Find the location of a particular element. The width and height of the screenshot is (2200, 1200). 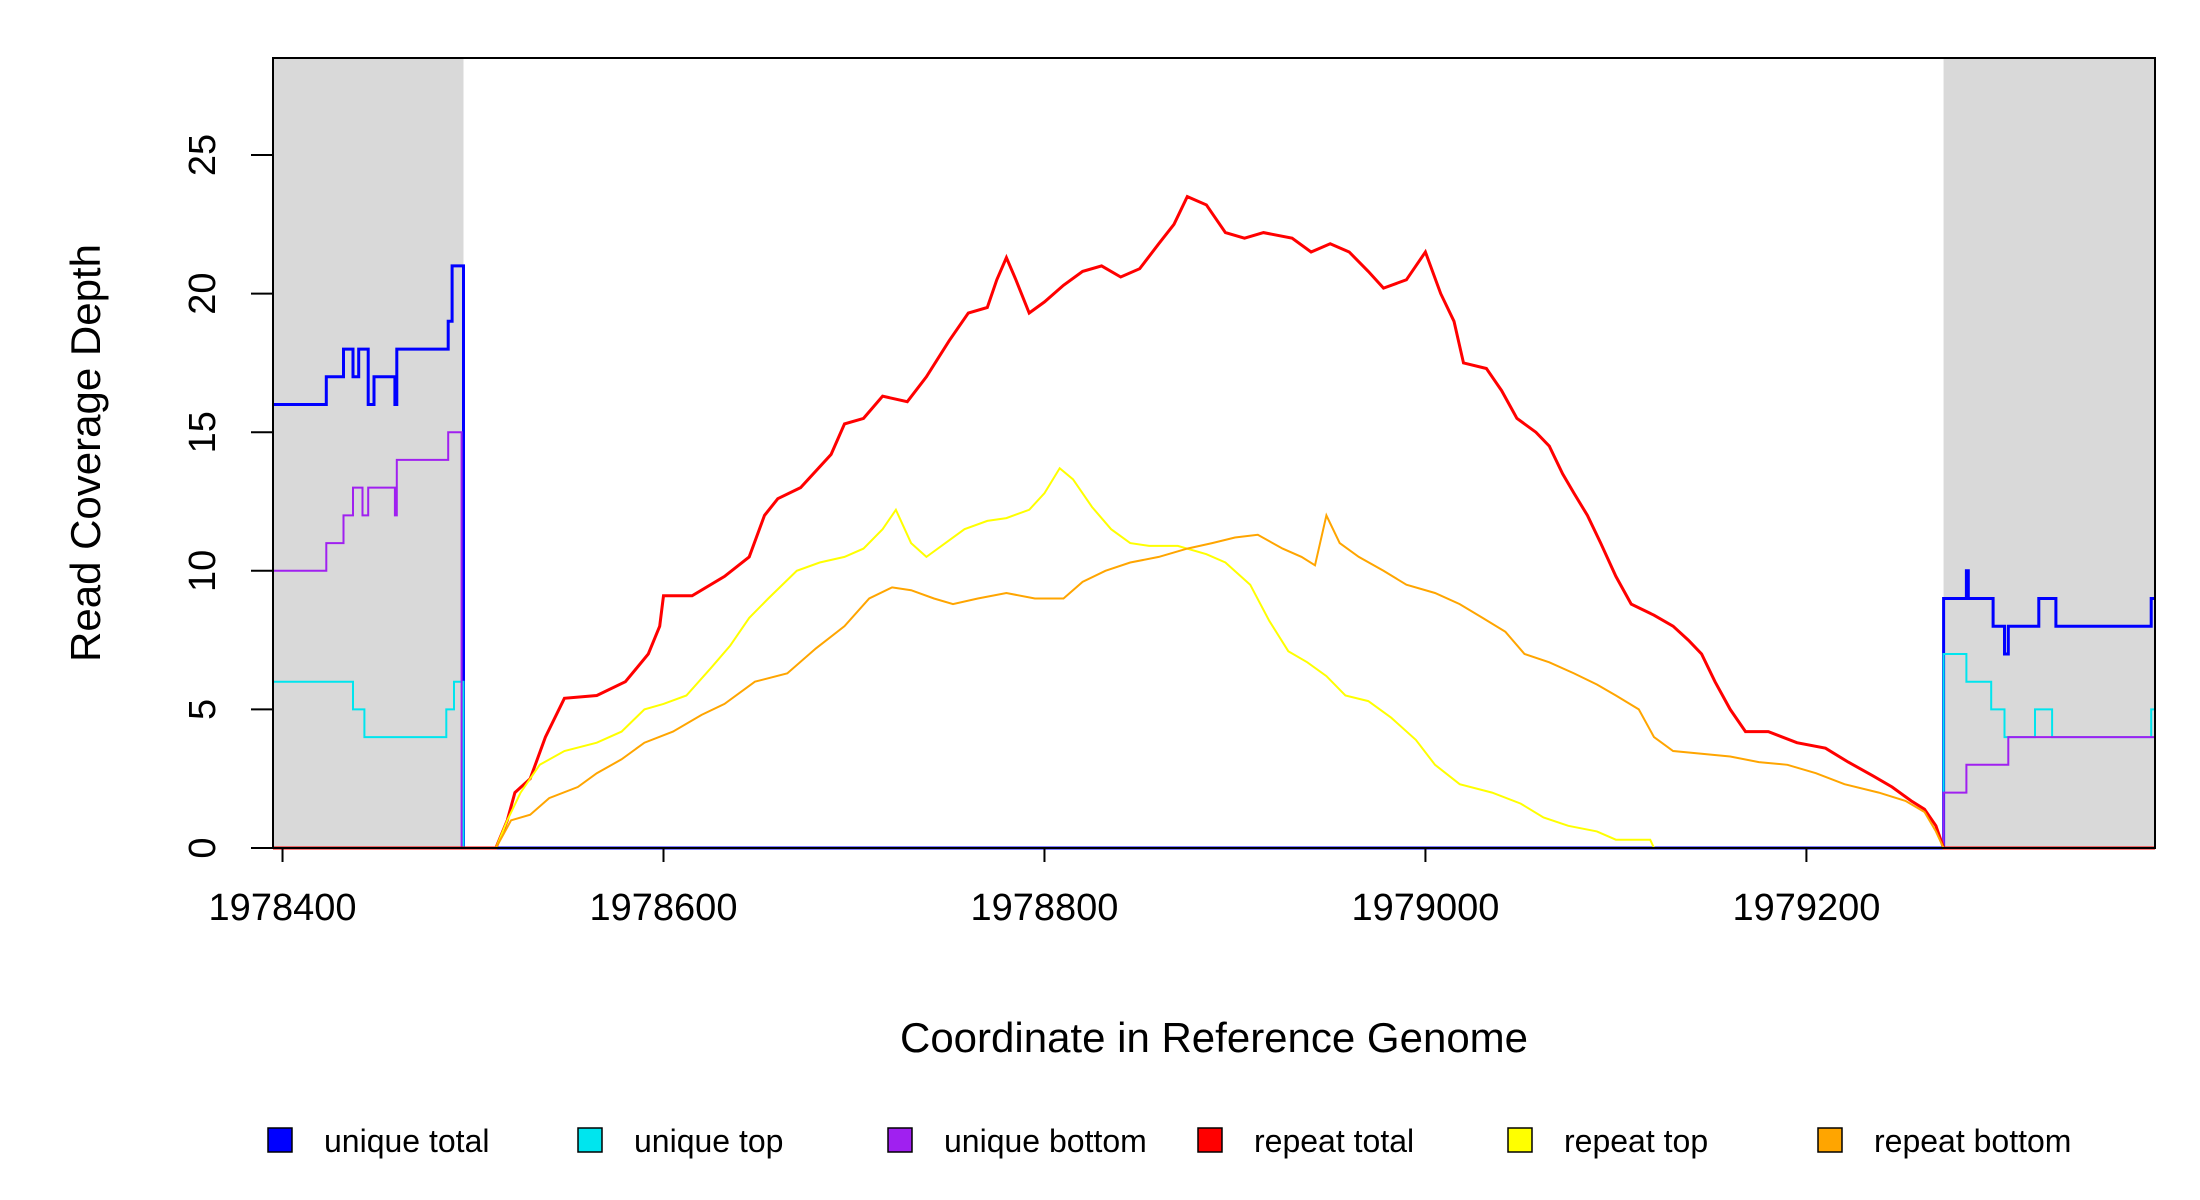

y-axis: 0 5 10 15 20 25 is located at coordinates (227, 496).